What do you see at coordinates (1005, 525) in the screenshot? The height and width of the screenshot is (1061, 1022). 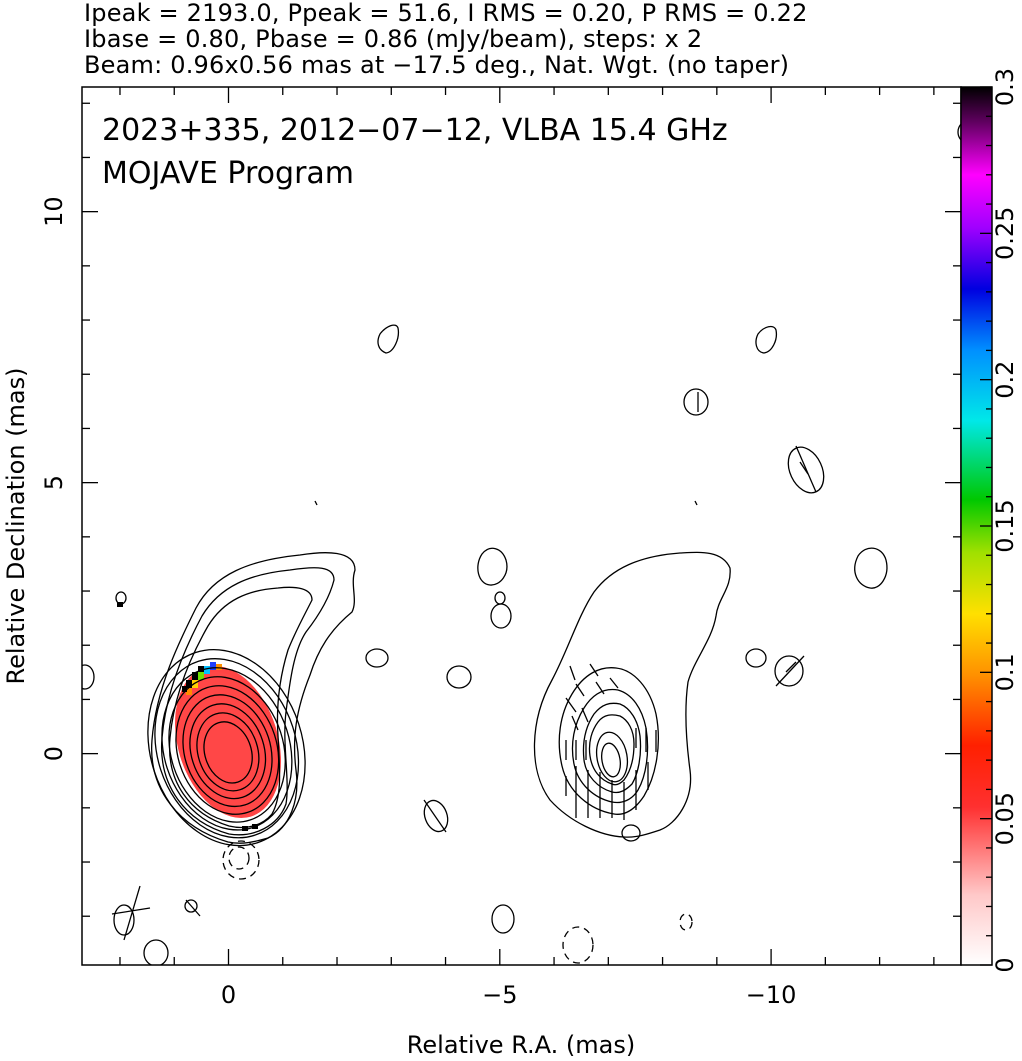 I see `colorbar-tick-label: 0.15` at bounding box center [1005, 525].